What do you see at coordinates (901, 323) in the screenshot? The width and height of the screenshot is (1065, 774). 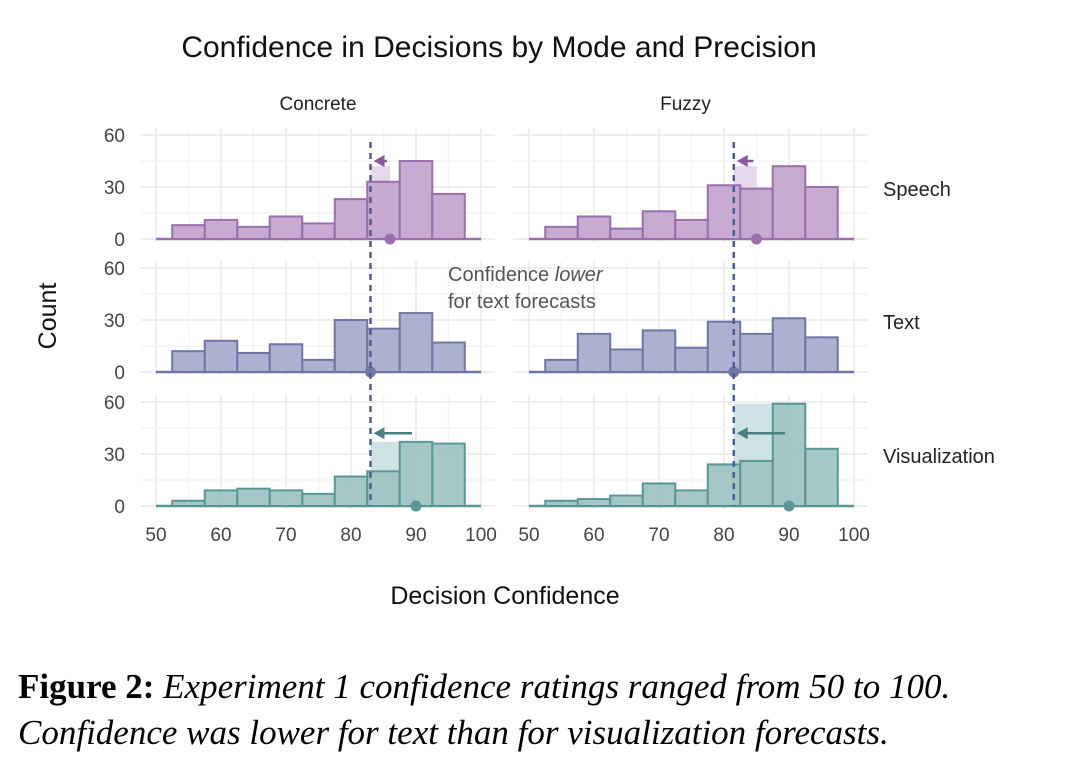 I see `row-strip-label: Text` at bounding box center [901, 323].